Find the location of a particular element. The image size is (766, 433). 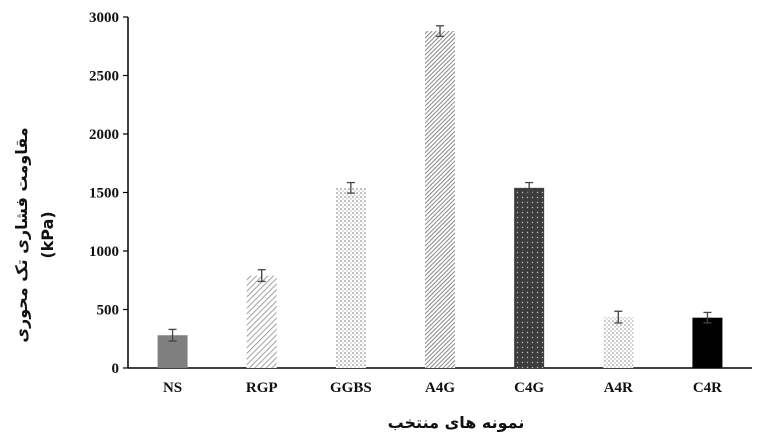

y-tick-label: 2000 is located at coordinates (104, 135).